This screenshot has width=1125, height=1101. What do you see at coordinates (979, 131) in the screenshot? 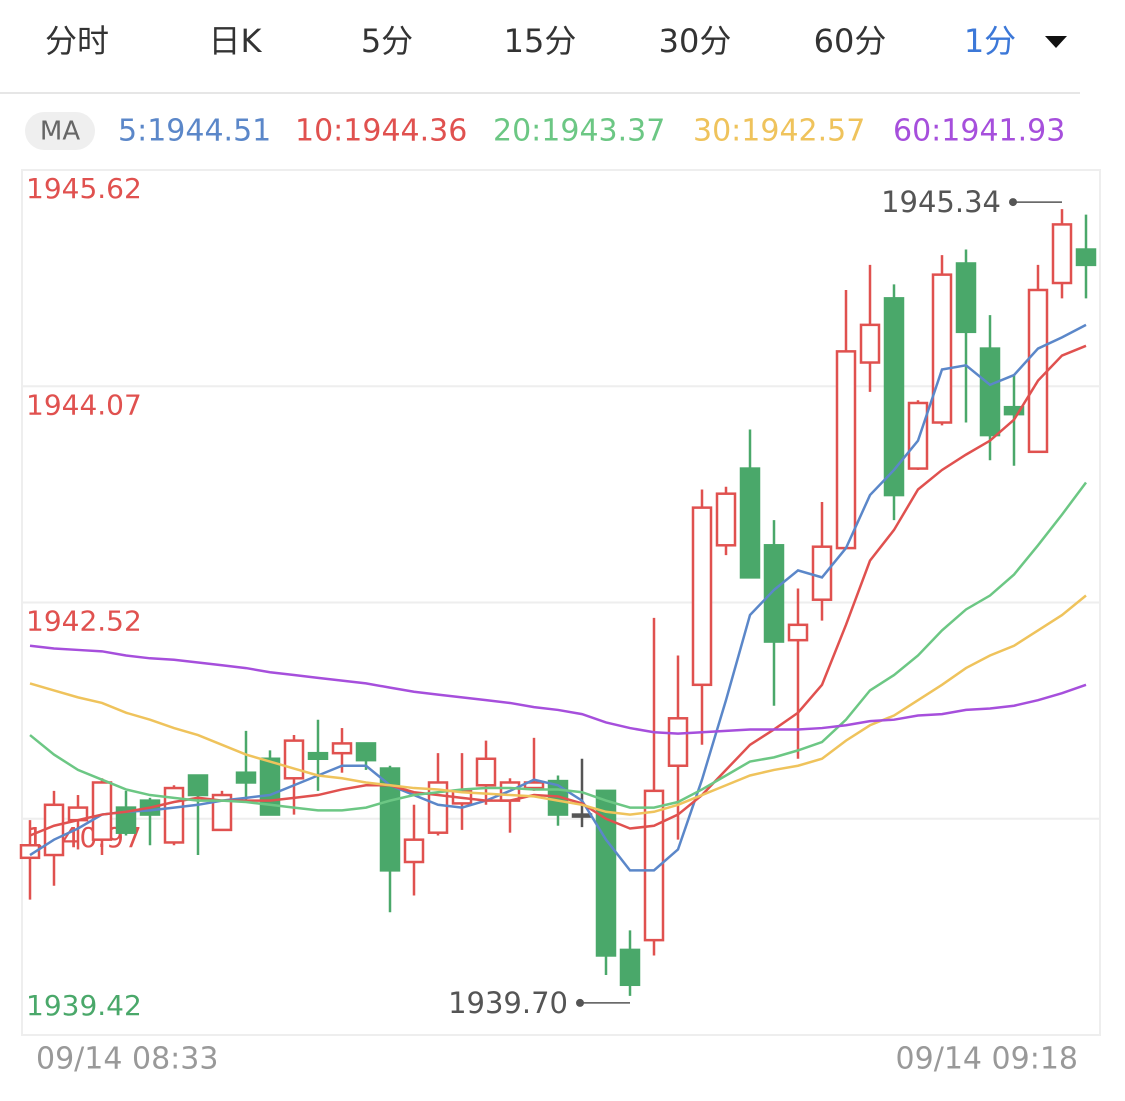
I see `ma-legend: 60:1941.93` at bounding box center [979, 131].